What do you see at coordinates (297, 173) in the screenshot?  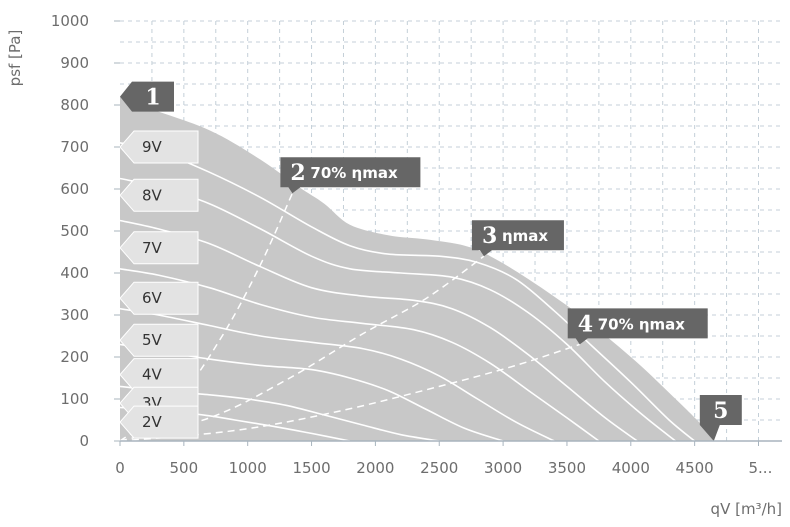 I see `callout-number: 2` at bounding box center [297, 173].